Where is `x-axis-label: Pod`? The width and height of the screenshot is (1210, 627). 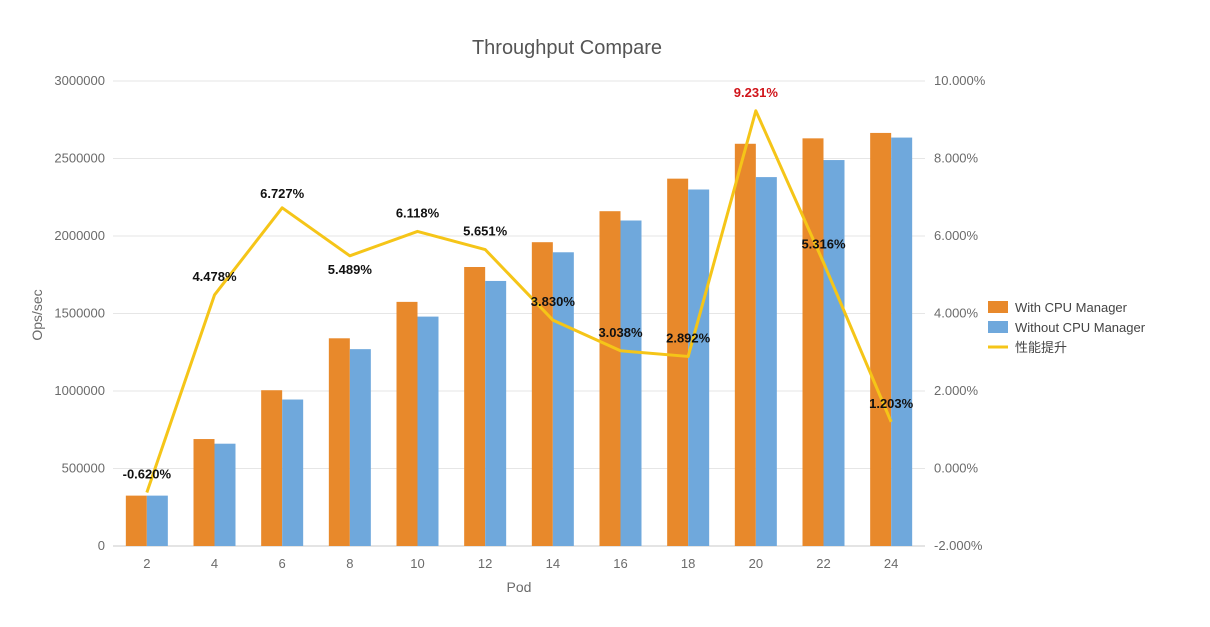
x-axis-label: Pod is located at coordinates (519, 587).